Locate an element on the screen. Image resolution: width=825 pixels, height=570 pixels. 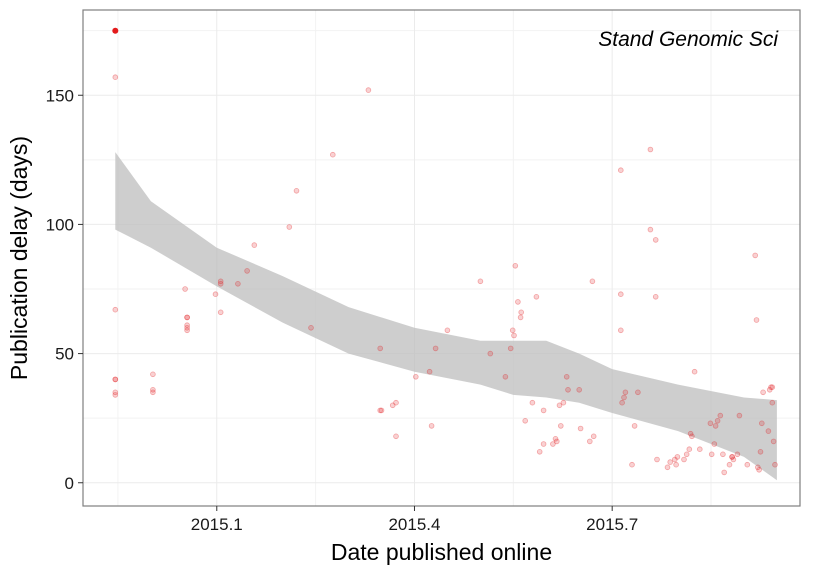
y-tick-label: 100 is located at coordinates (60, 224).